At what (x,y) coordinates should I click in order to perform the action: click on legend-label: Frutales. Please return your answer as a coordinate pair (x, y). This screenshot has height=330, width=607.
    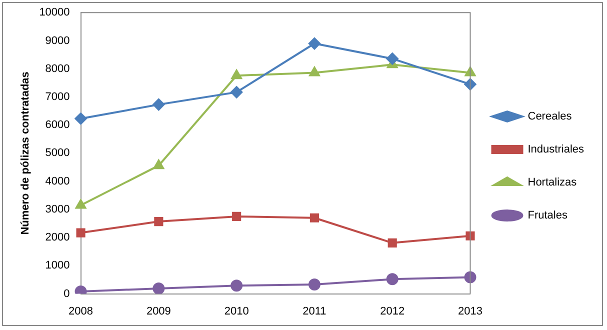
    Looking at the image, I should click on (548, 216).